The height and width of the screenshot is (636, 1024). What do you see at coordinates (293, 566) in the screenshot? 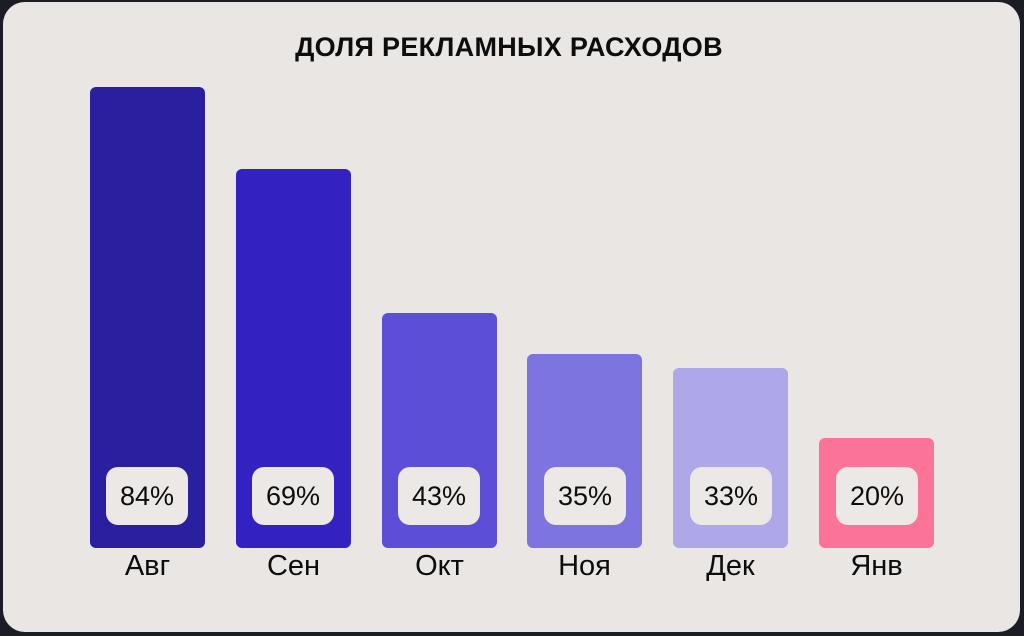
I see `month-label-sep: Сен` at bounding box center [293, 566].